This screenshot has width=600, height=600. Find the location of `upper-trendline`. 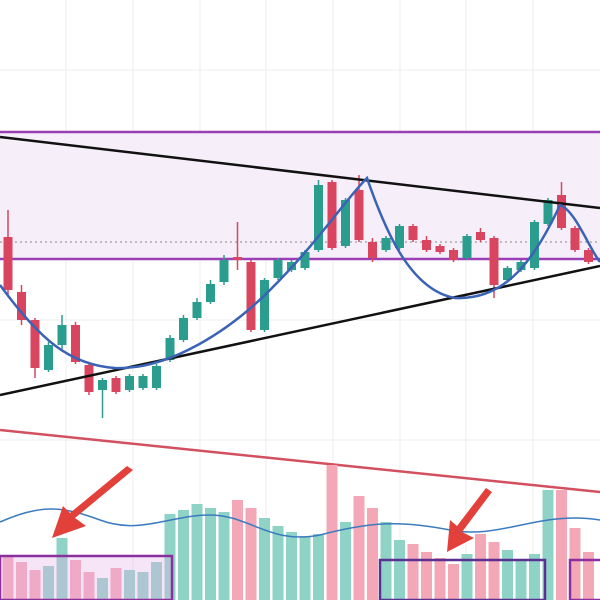

upper-trendline is located at coordinates (300, 172).